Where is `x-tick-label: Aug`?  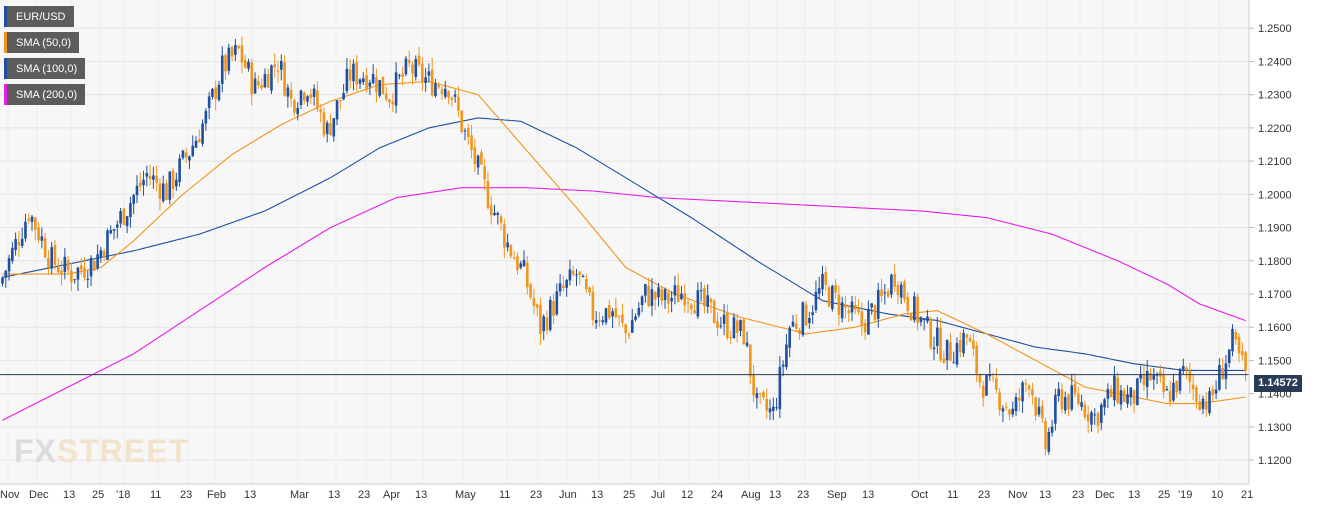 x-tick-label: Aug is located at coordinates (751, 495).